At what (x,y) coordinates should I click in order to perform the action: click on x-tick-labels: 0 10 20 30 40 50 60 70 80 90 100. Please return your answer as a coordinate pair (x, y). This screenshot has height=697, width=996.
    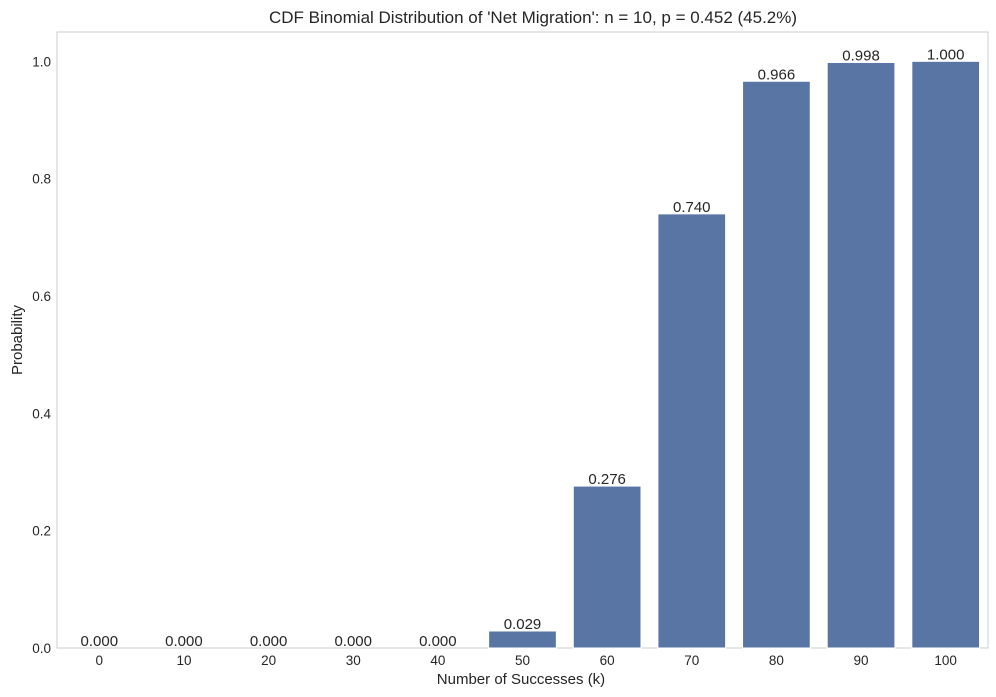
    Looking at the image, I should click on (526, 660).